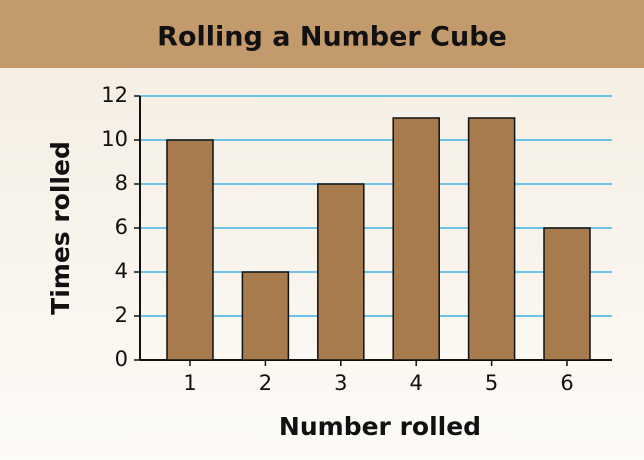 This screenshot has height=460, width=644. What do you see at coordinates (121, 315) in the screenshot?
I see `y-tick-label: 2` at bounding box center [121, 315].